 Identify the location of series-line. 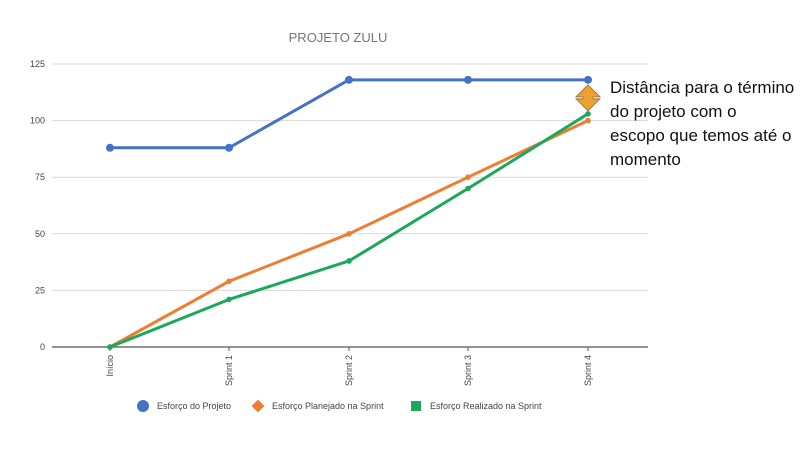
(349, 114).